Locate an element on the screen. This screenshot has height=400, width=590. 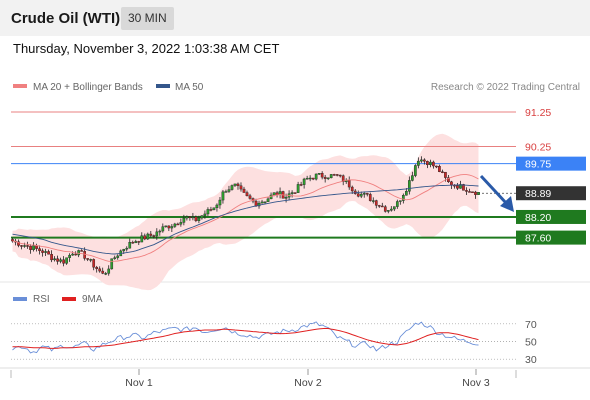
last-price-label-box is located at coordinates (551, 193).